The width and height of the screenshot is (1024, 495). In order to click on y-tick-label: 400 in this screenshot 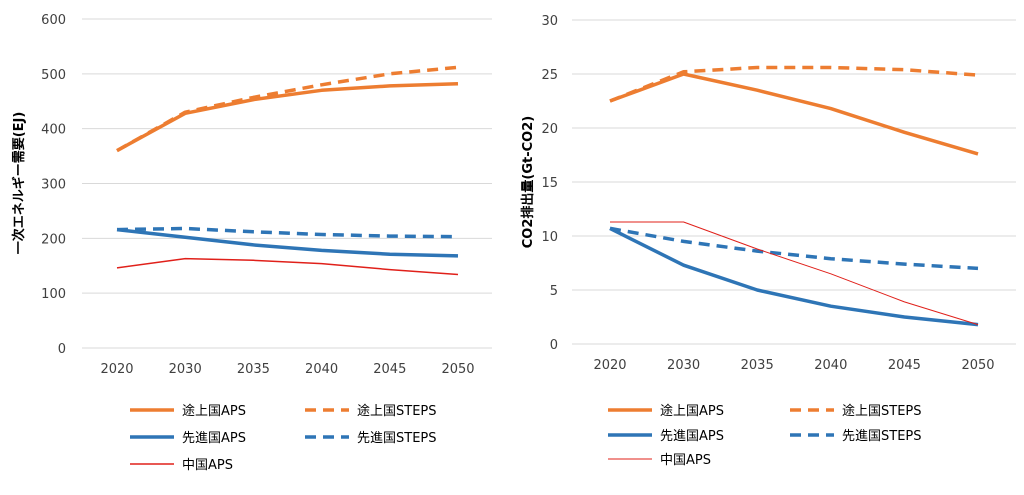, I will do `click(53, 130)`.